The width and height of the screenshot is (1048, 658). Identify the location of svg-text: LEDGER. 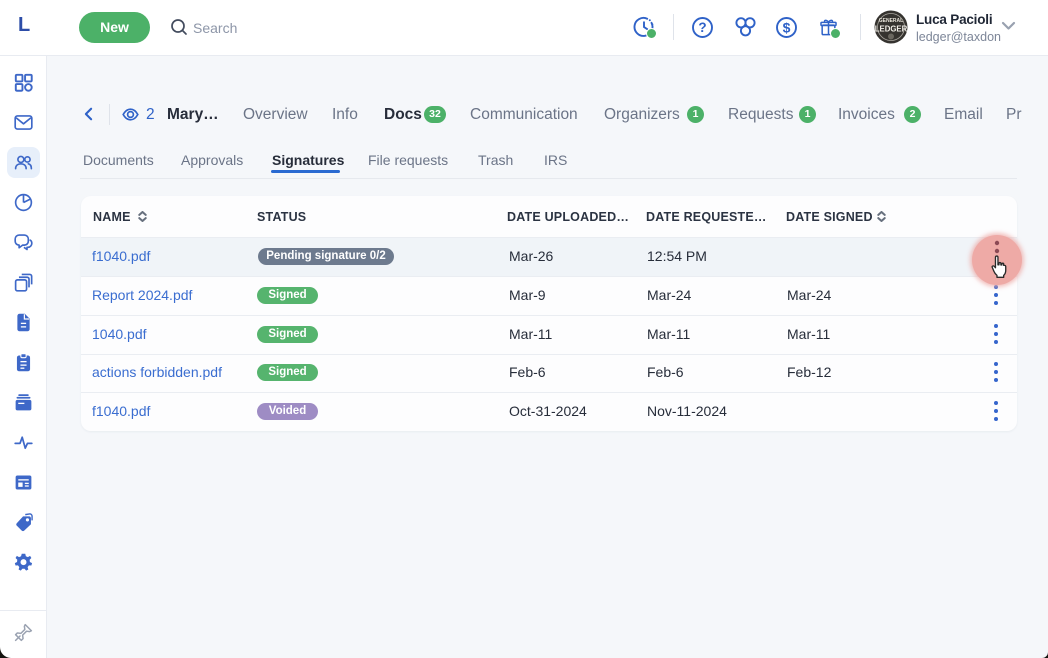
(891, 29).